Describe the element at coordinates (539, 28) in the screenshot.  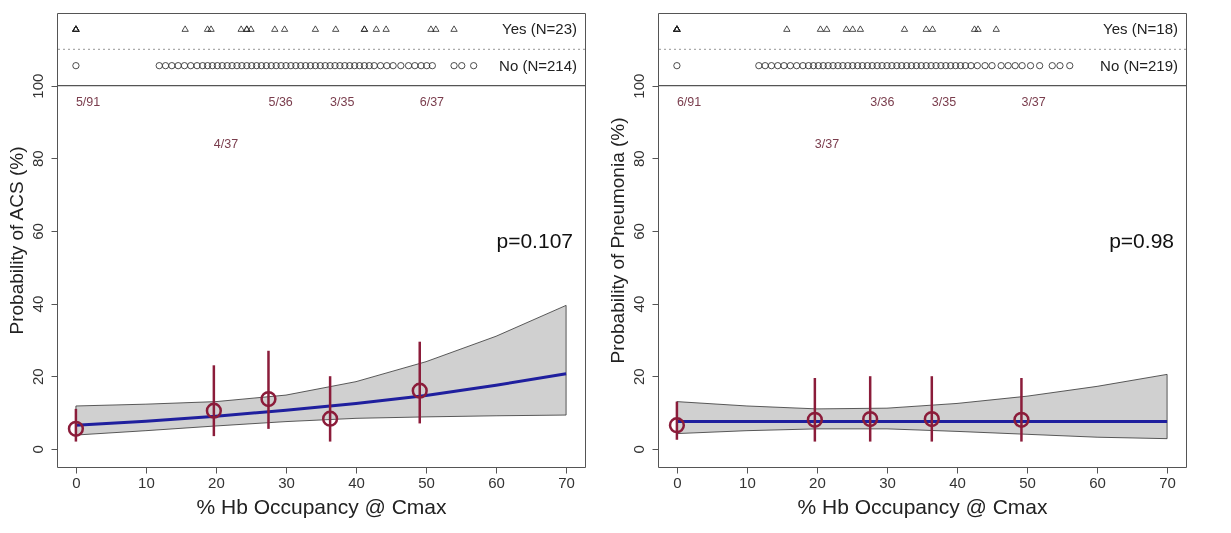
I see `text: Yes (N=23)` at that location.